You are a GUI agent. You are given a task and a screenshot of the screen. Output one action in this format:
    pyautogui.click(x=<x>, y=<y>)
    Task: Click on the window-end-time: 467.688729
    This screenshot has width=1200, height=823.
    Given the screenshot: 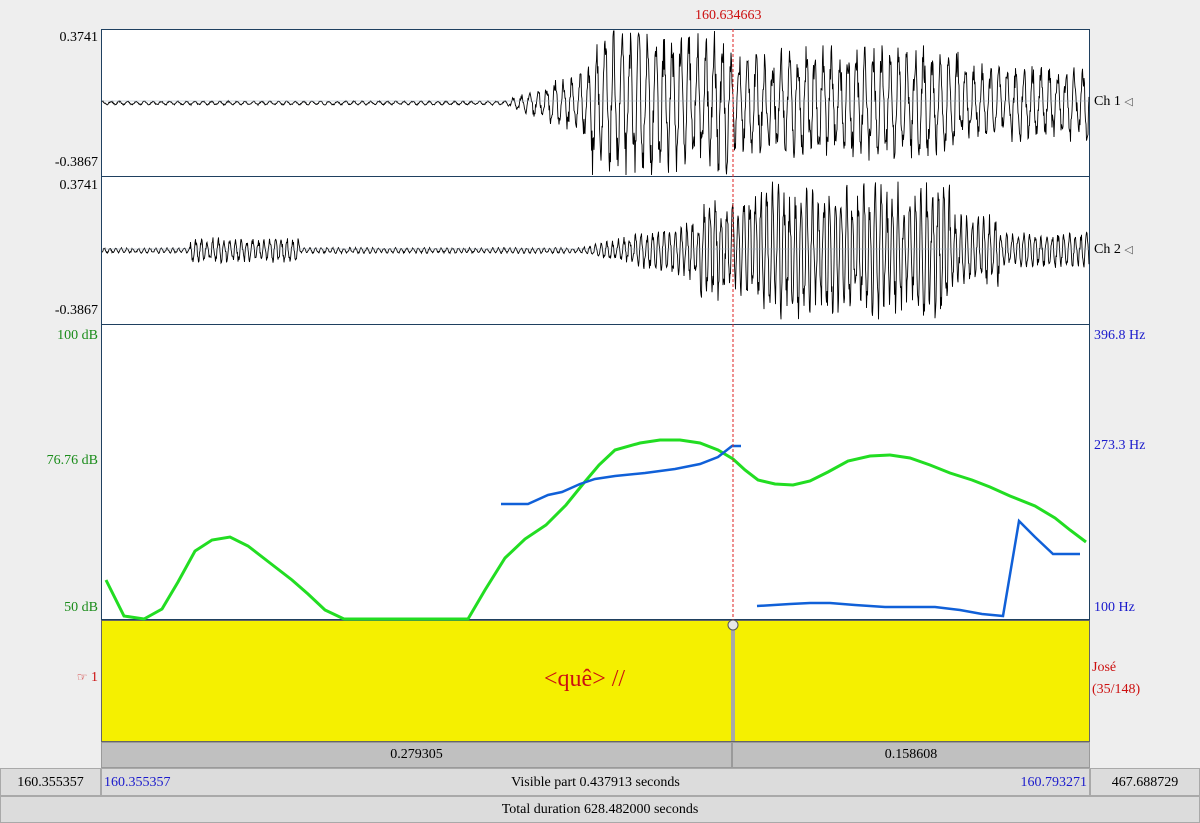 What is the action you would take?
    pyautogui.click(x=1145, y=782)
    